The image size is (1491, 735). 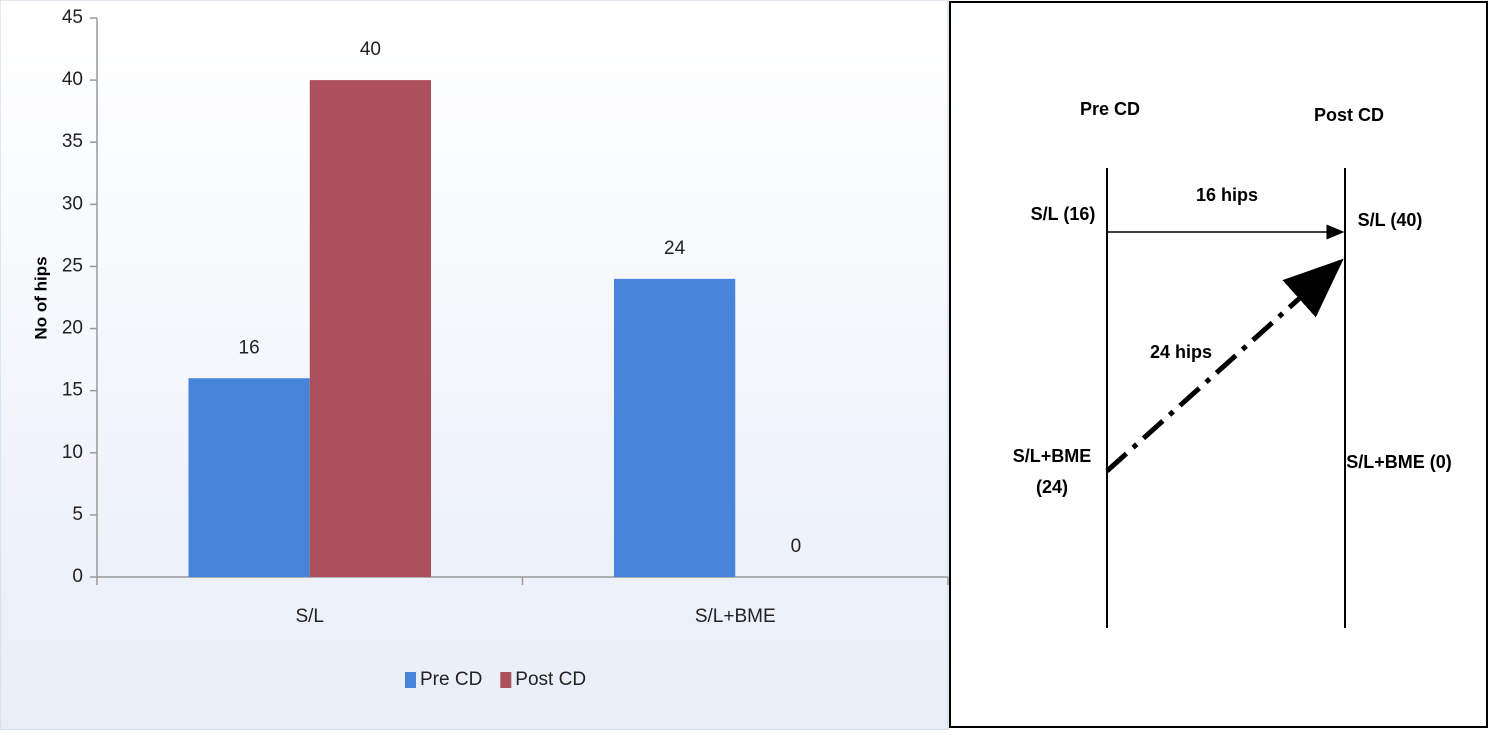 I want to click on y-tick-label: 20, so click(x=72, y=328).